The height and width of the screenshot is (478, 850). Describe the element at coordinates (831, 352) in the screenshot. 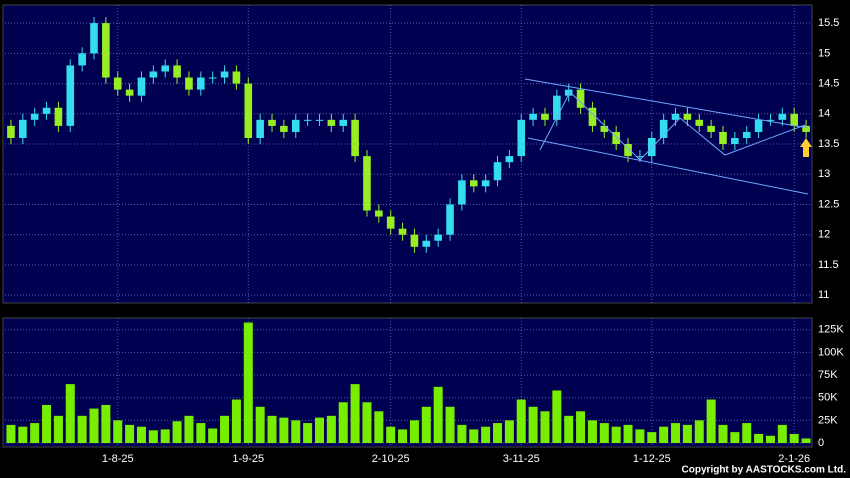

I see `y-tick-label: 100K` at that location.